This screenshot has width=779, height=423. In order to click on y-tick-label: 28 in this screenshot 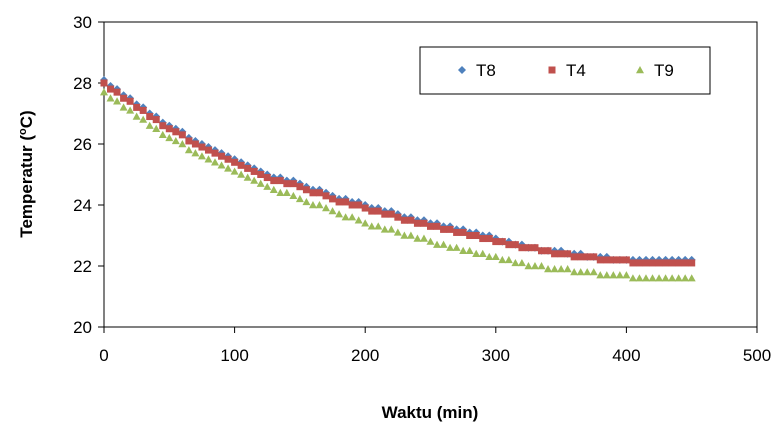, I will do `click(82, 83)`.